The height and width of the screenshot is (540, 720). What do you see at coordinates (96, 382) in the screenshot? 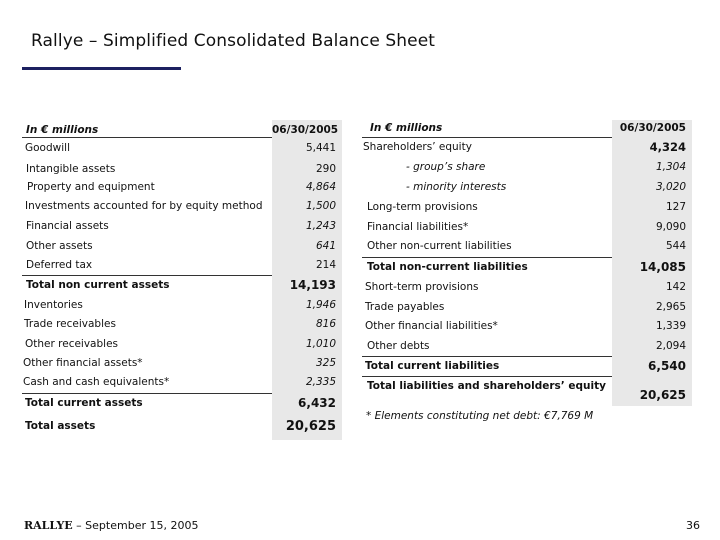
I see `assets-row-label: Cash and cash equivalents*` at bounding box center [96, 382].